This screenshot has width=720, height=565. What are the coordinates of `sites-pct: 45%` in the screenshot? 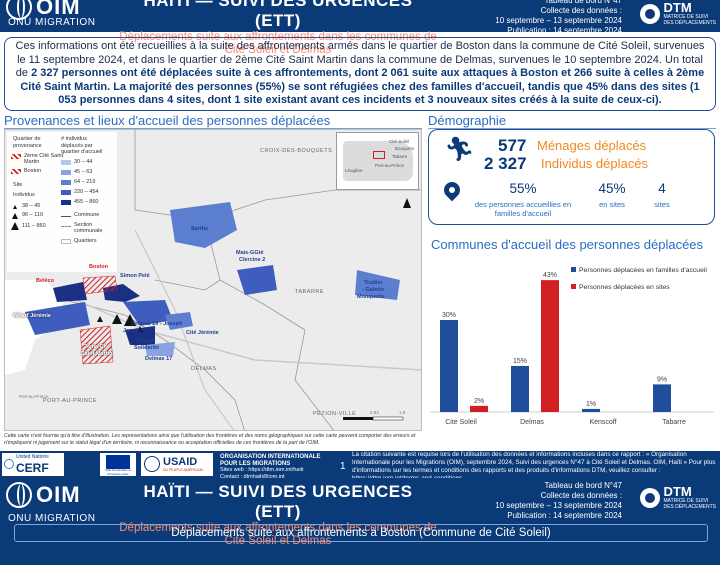 It's located at (612, 188).